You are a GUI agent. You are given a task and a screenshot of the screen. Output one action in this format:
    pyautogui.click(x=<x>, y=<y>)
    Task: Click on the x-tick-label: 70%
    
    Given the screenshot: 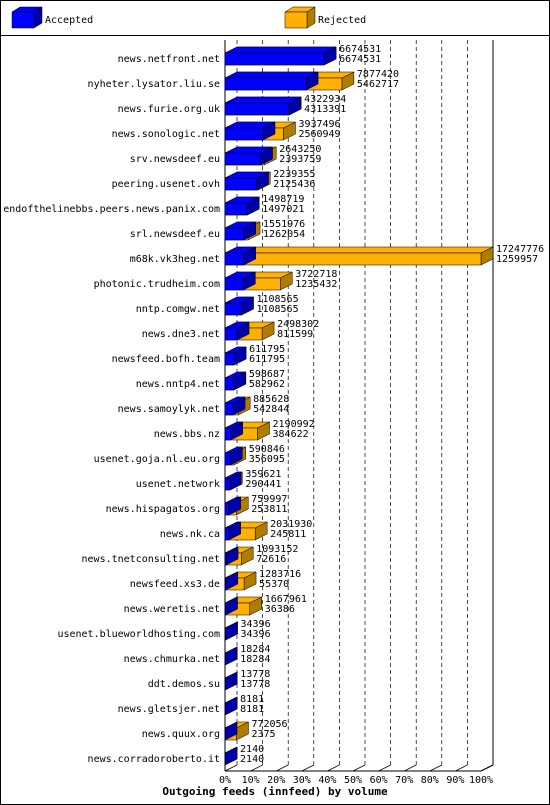 What is the action you would take?
    pyautogui.click(x=404, y=780)
    